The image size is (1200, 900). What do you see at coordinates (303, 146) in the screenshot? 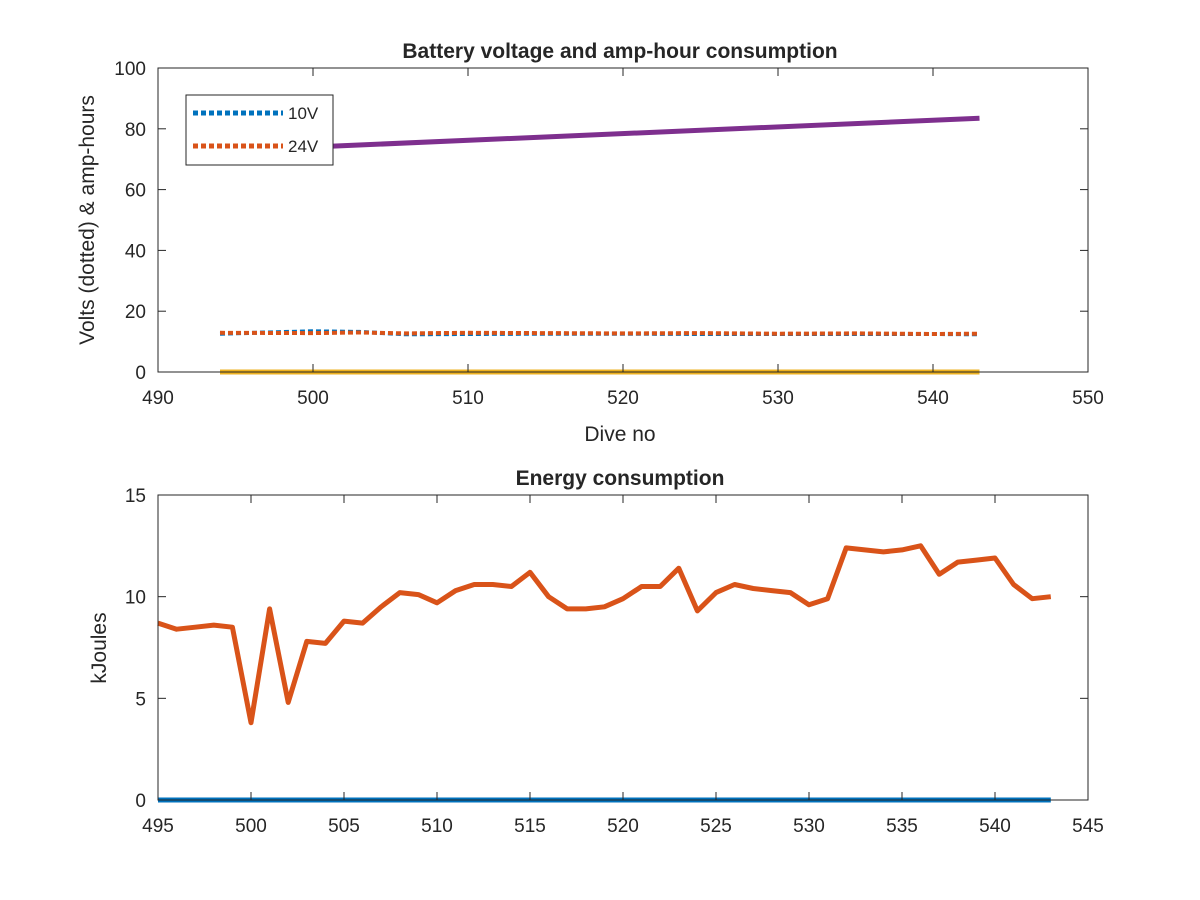
I see `legend-label-24v: 24V` at bounding box center [303, 146].